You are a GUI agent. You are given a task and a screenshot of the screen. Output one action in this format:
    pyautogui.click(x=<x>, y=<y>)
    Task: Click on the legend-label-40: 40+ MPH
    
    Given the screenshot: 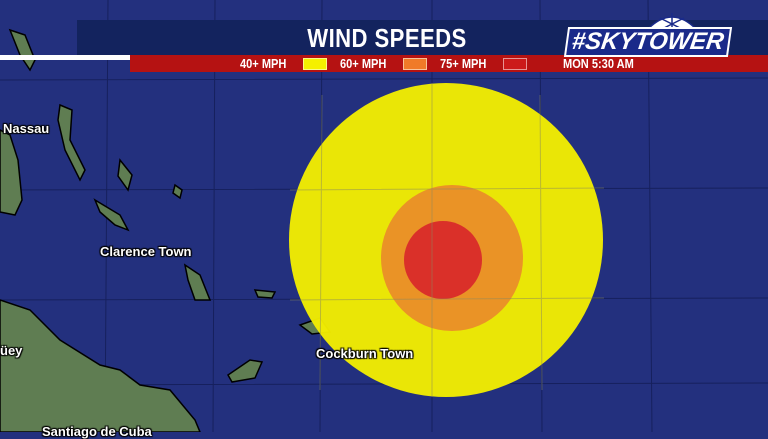 What is the action you would take?
    pyautogui.click(x=263, y=63)
    